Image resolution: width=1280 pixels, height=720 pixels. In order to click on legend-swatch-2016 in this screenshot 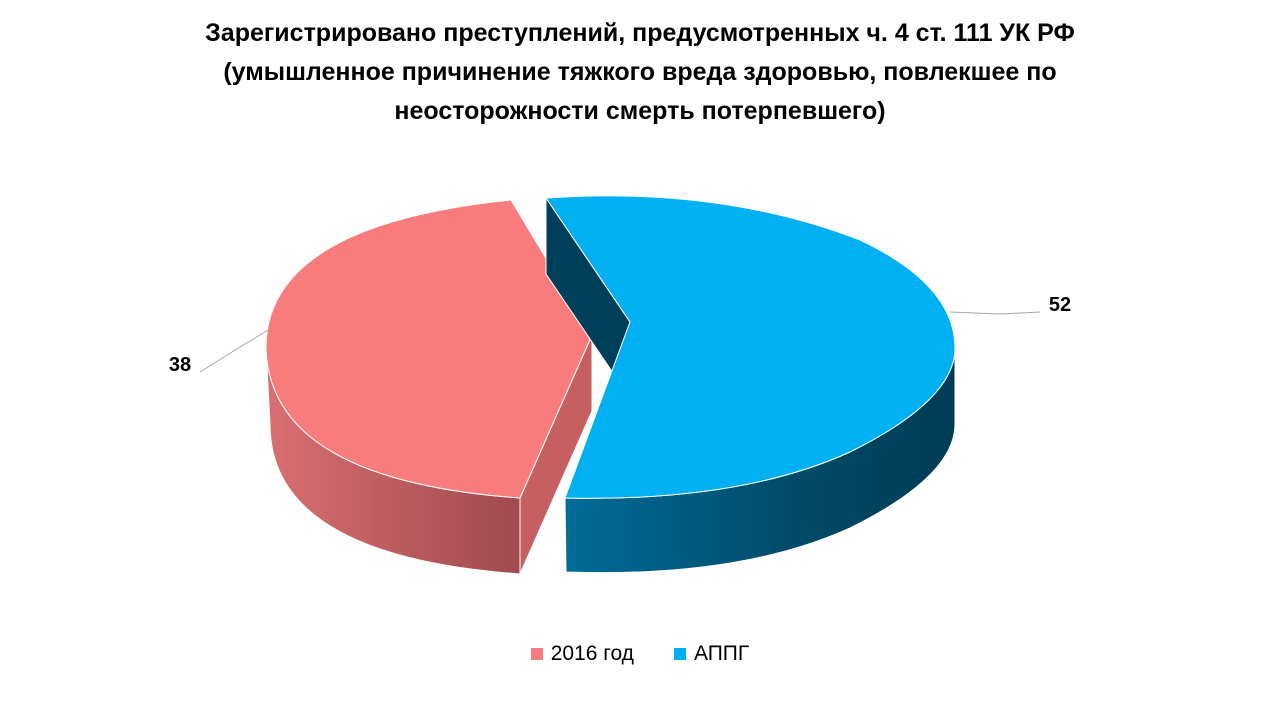, I will do `click(536, 654)`.